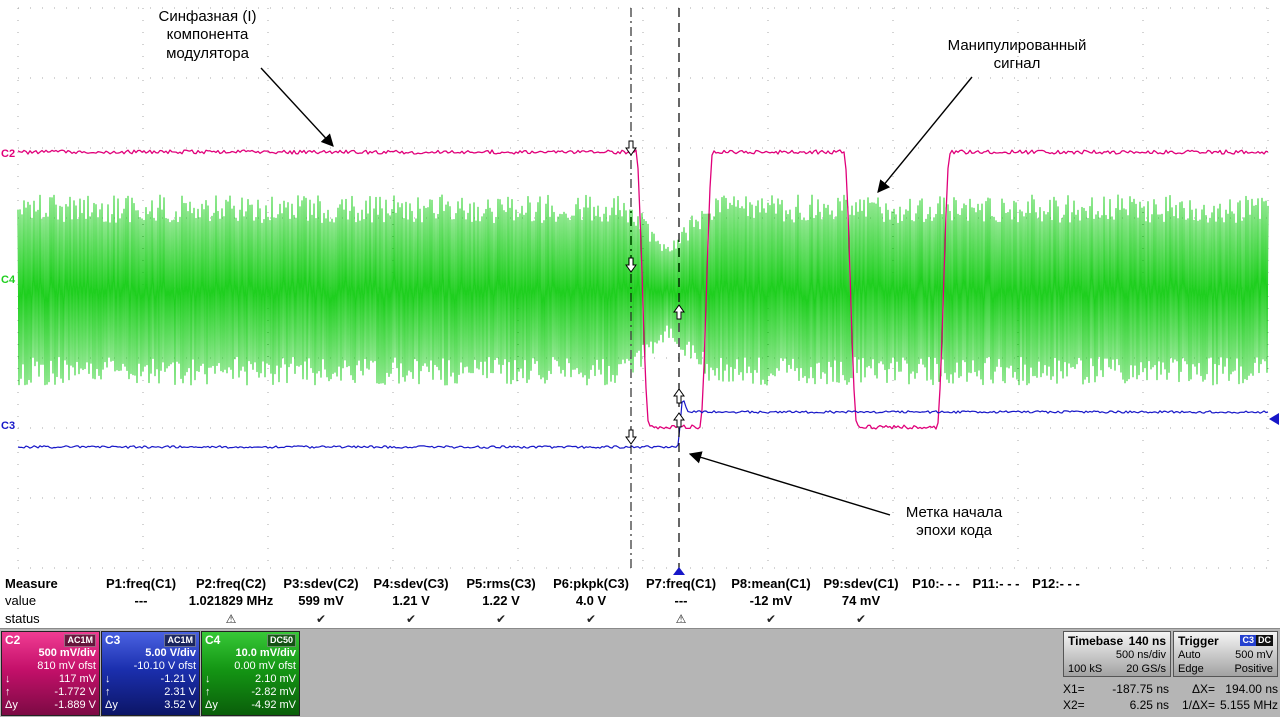 Image resolution: width=1280 pixels, height=717 pixels. What do you see at coordinates (164, 666) in the screenshot?
I see `channel-c3-offset: -10.10 V ofst` at bounding box center [164, 666].